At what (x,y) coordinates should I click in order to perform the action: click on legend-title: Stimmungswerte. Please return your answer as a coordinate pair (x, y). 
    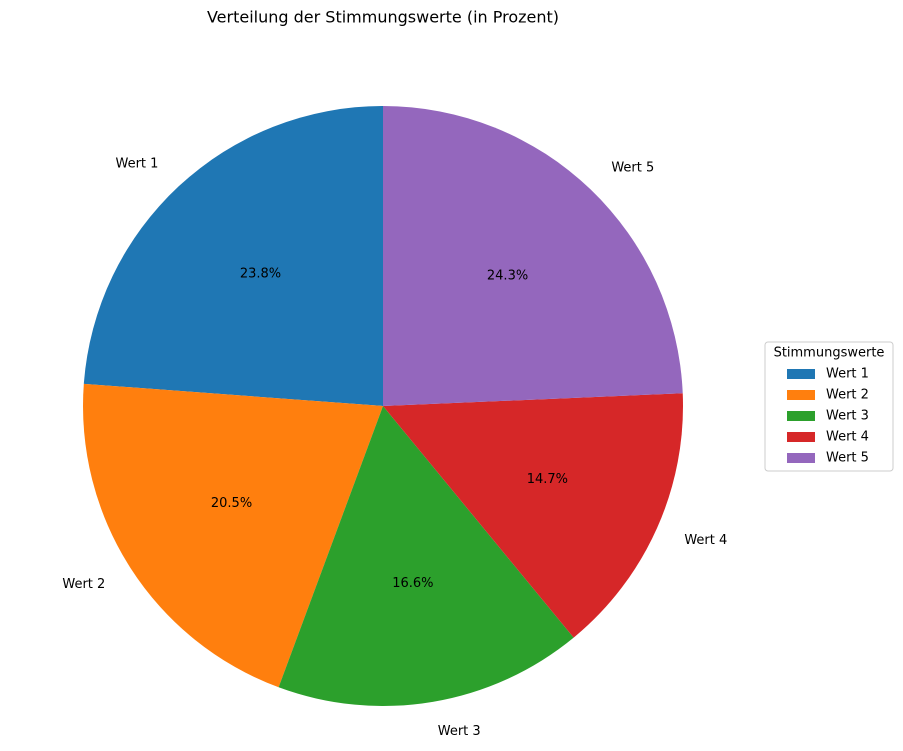
    Looking at the image, I should click on (829, 353).